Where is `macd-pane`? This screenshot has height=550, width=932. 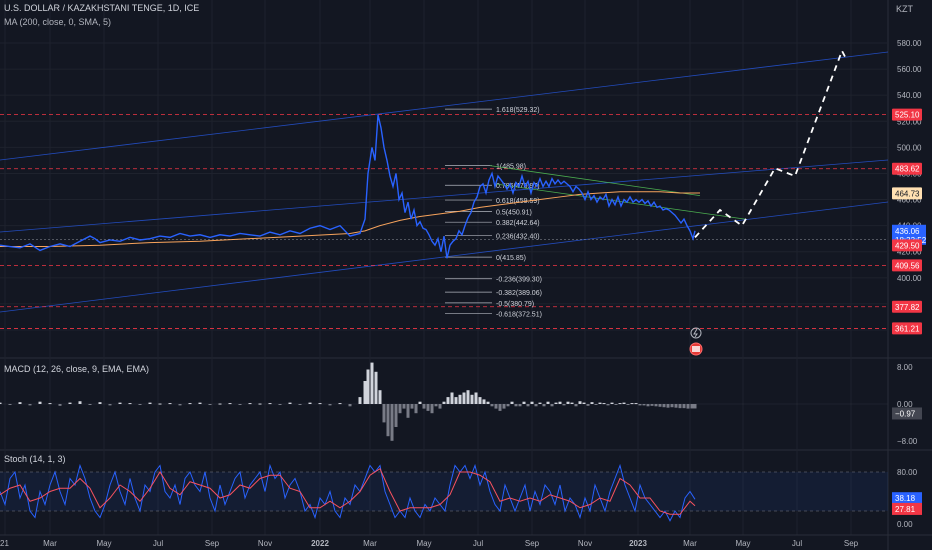
macd-pane is located at coordinates (444, 401).